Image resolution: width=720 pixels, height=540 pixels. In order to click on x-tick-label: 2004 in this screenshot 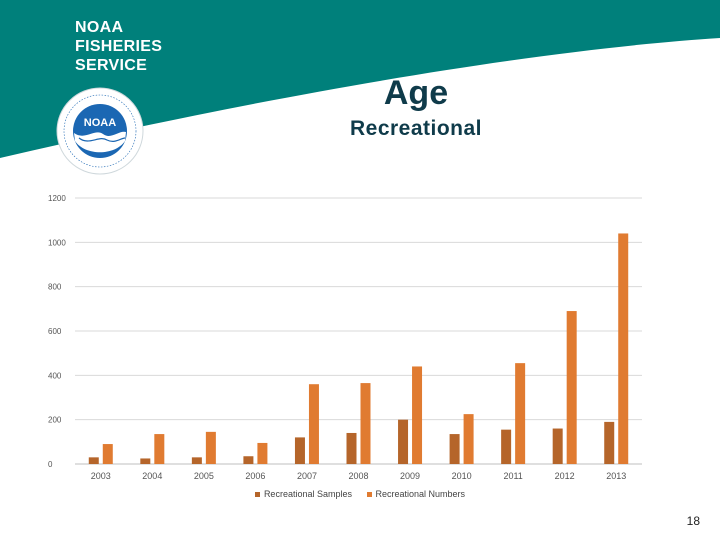, I will do `click(152, 476)`.